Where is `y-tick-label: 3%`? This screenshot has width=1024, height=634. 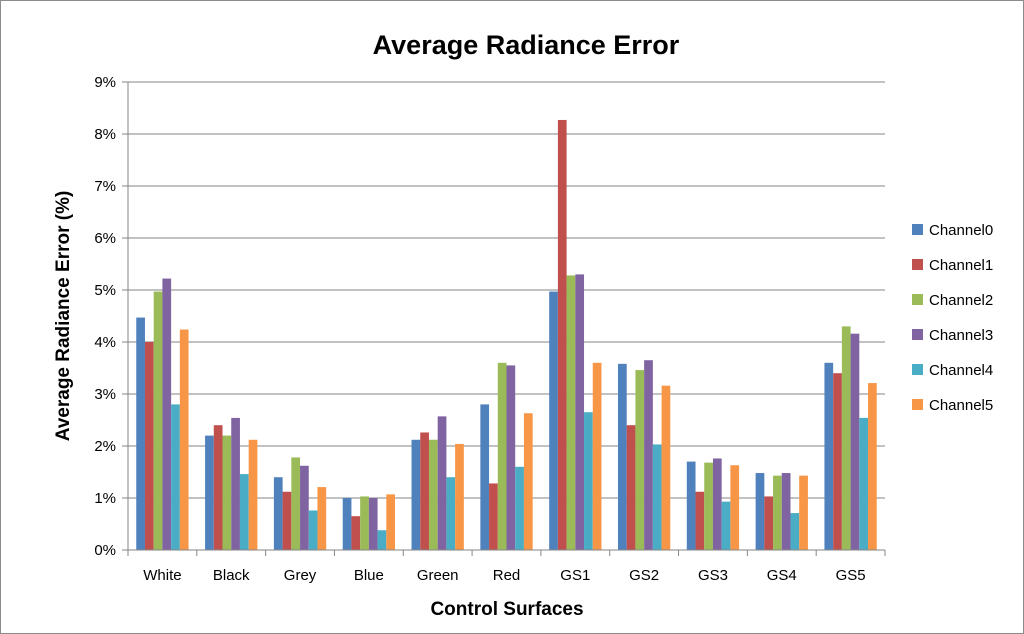
y-tick-label: 3% is located at coordinates (105, 394).